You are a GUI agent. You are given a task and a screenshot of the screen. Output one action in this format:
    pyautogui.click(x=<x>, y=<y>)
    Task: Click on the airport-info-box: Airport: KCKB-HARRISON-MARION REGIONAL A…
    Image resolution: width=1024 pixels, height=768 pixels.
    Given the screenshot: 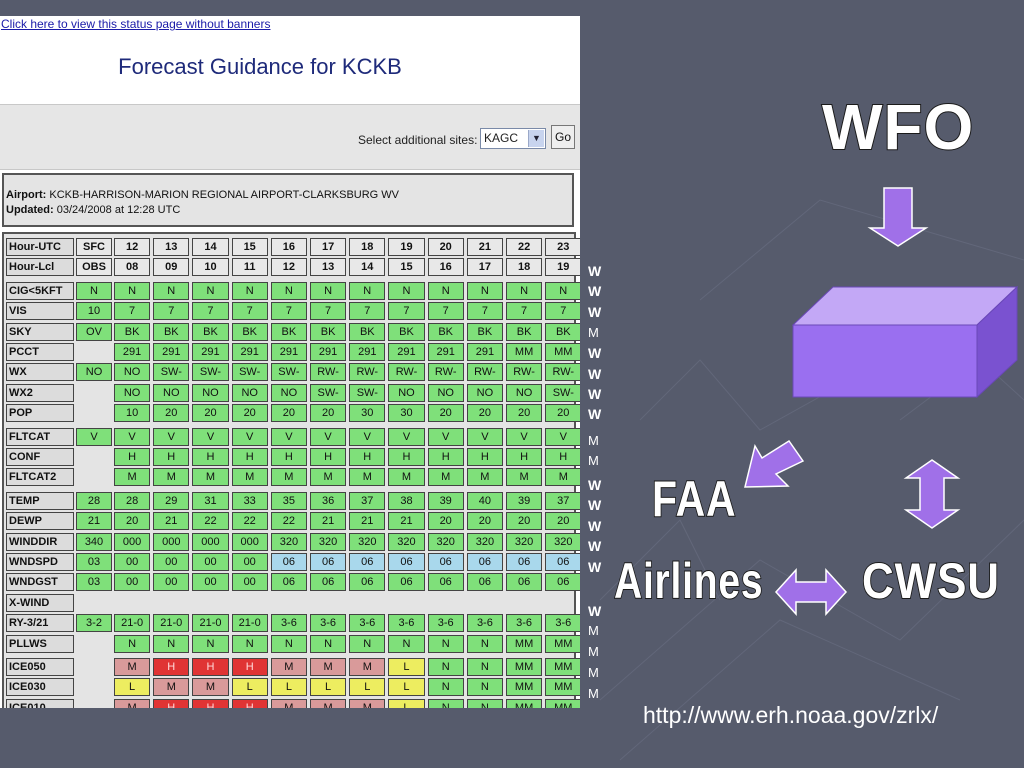 What is the action you would take?
    pyautogui.click(x=288, y=200)
    